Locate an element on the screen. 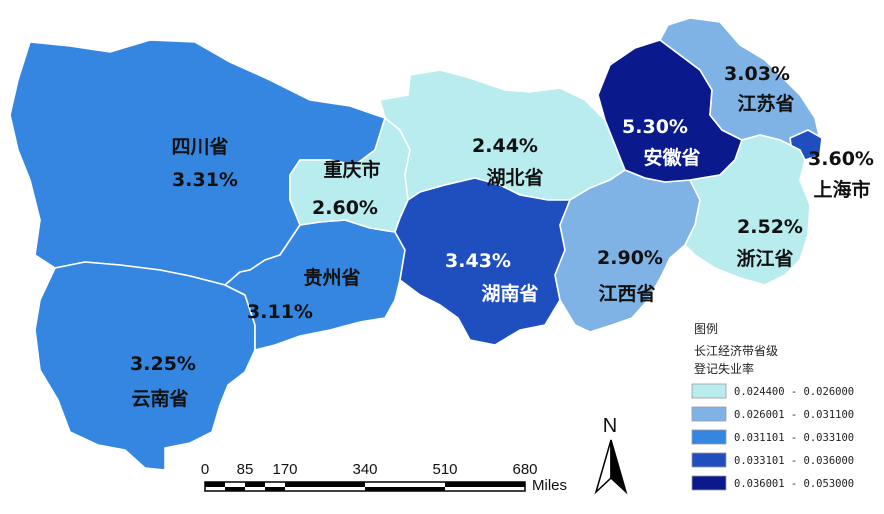 The width and height of the screenshot is (884, 514). label-jiangxi-rate: 2.90% is located at coordinates (630, 258).